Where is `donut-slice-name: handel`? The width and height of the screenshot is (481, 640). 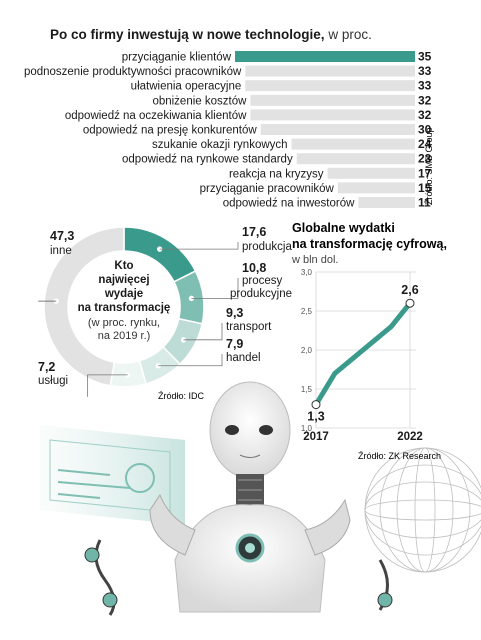 donut-slice-name: handel is located at coordinates (243, 358).